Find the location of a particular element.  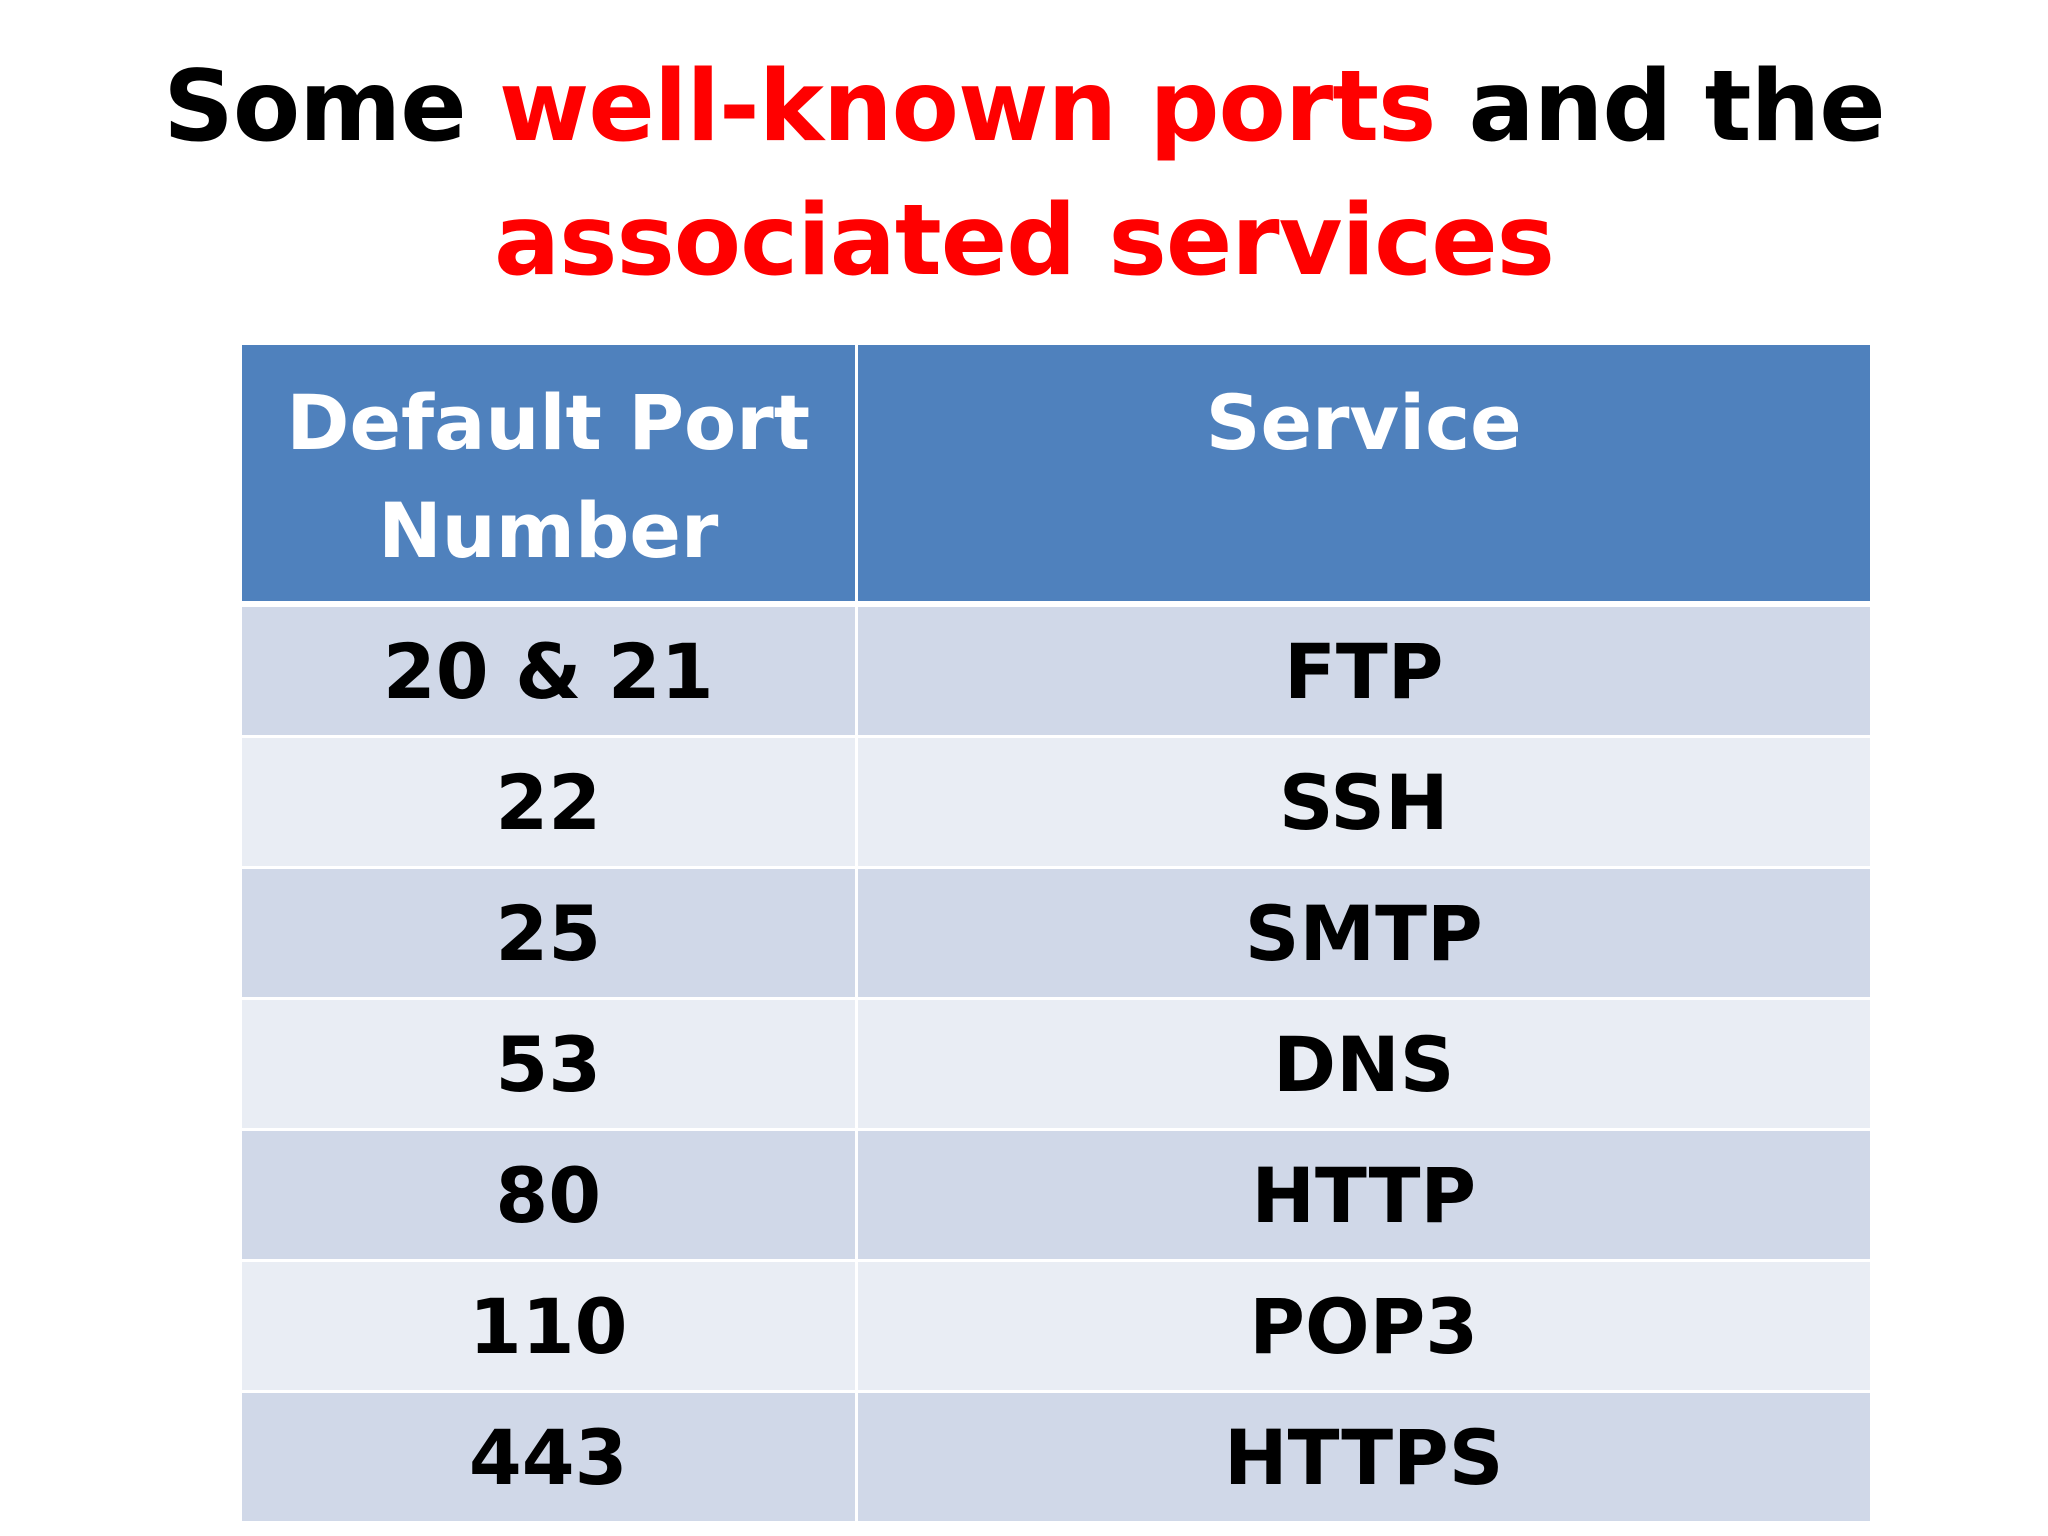

table-row: 20 & 21 FTP is located at coordinates (1056, 671).